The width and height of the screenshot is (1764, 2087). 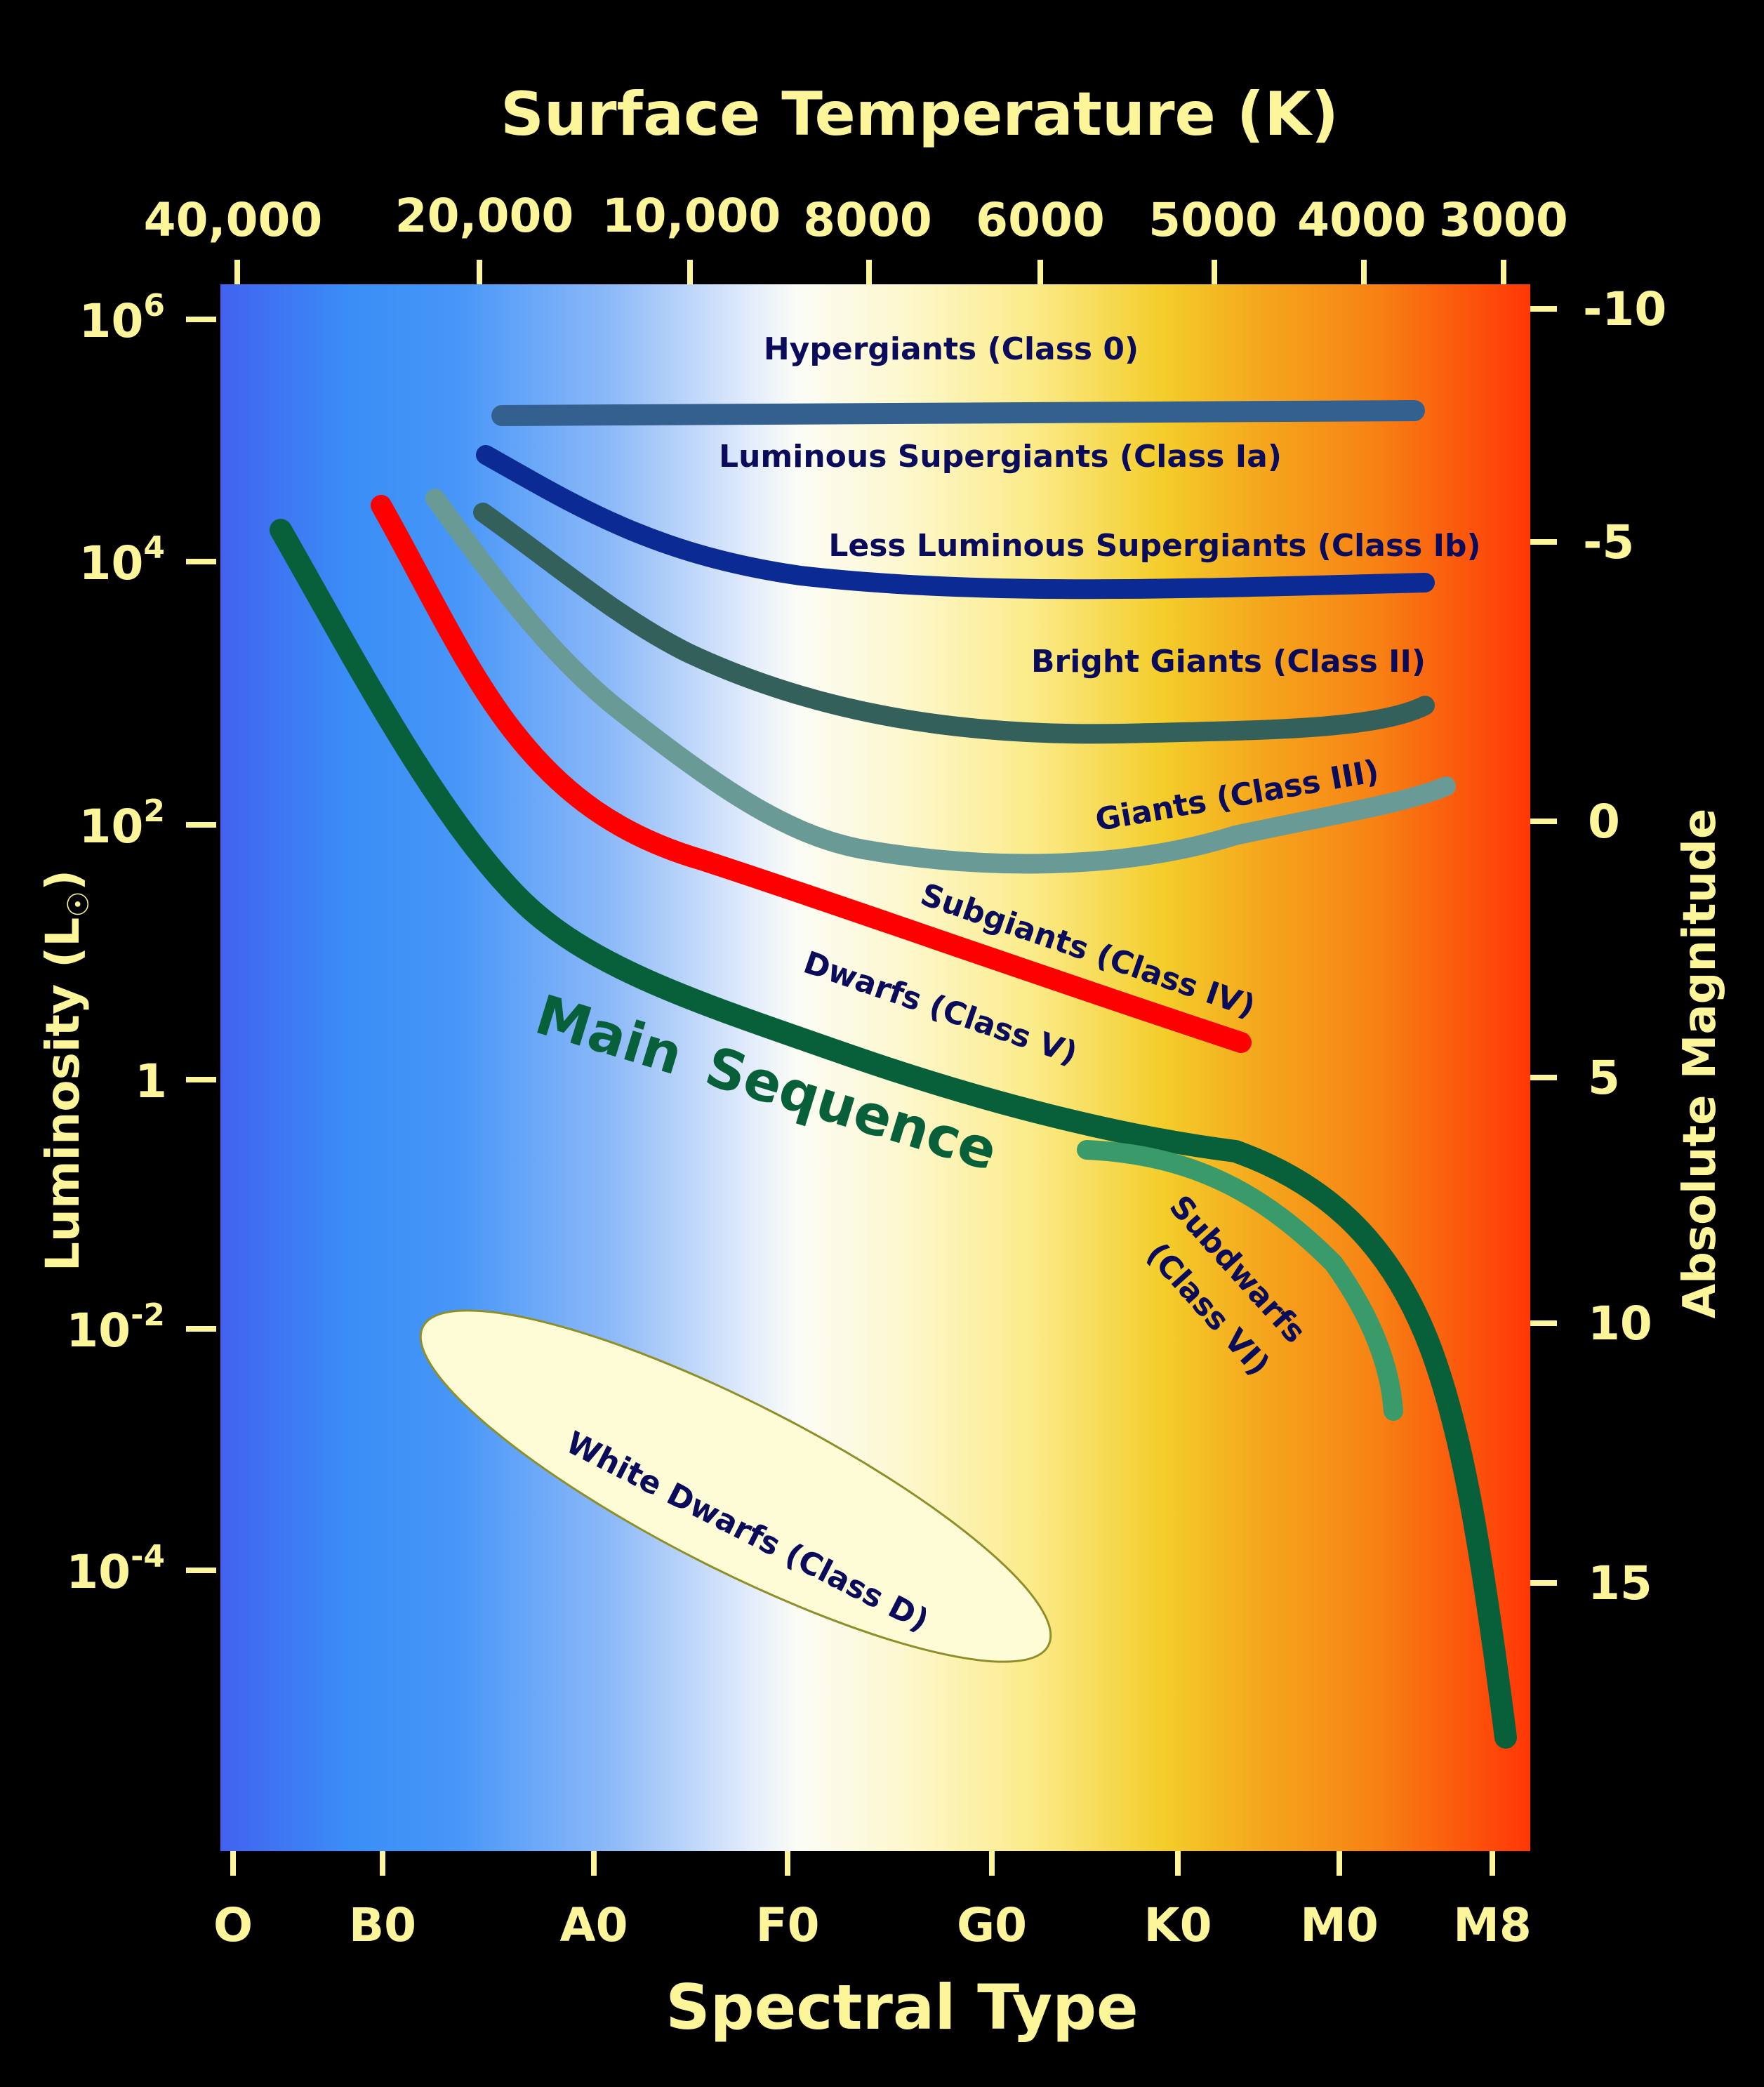 I want to click on top-tick-label: 3000, so click(x=1503, y=220).